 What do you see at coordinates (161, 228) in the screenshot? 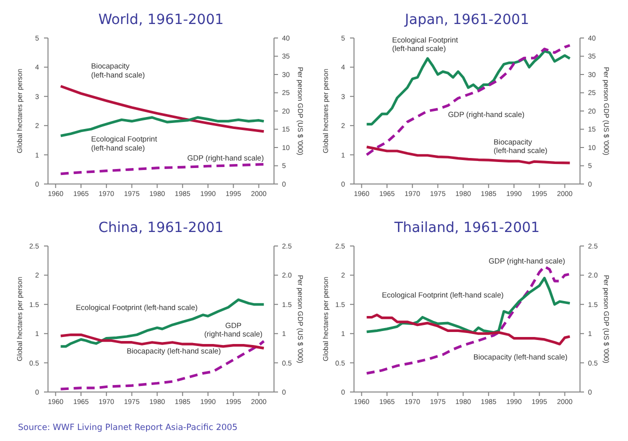
I see `chart-title: China, 1961-2001` at bounding box center [161, 228].